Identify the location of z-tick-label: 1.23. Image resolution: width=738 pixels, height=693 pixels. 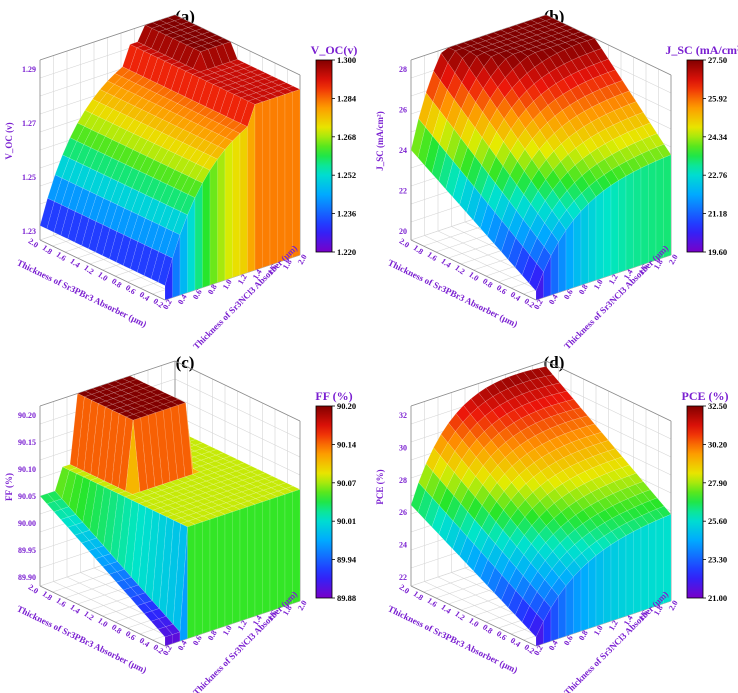
(29, 231).